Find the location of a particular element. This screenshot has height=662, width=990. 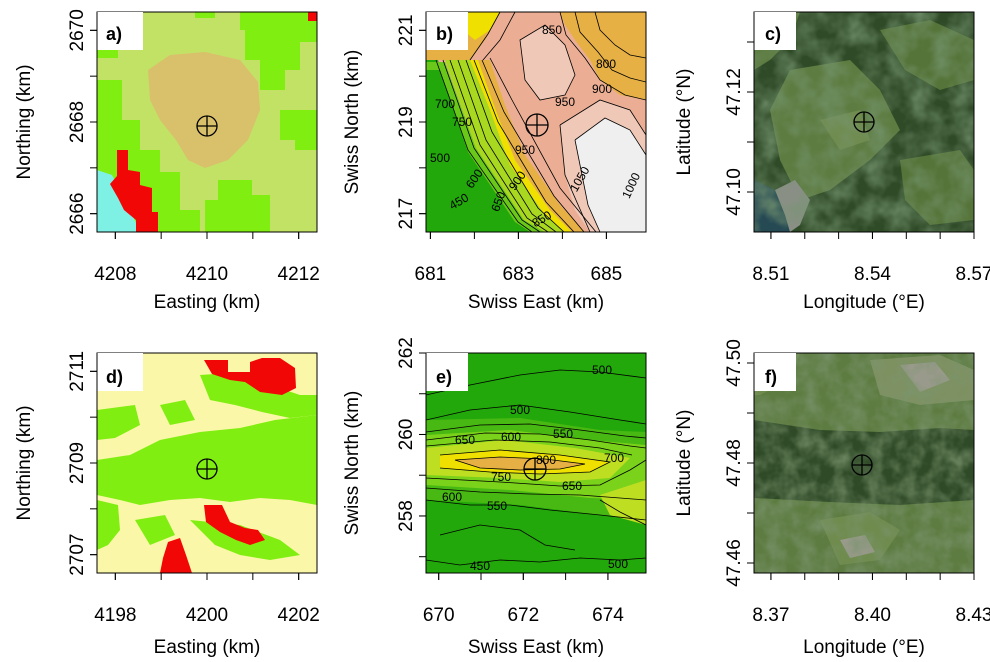

contour-label: 800 is located at coordinates (606, 64).